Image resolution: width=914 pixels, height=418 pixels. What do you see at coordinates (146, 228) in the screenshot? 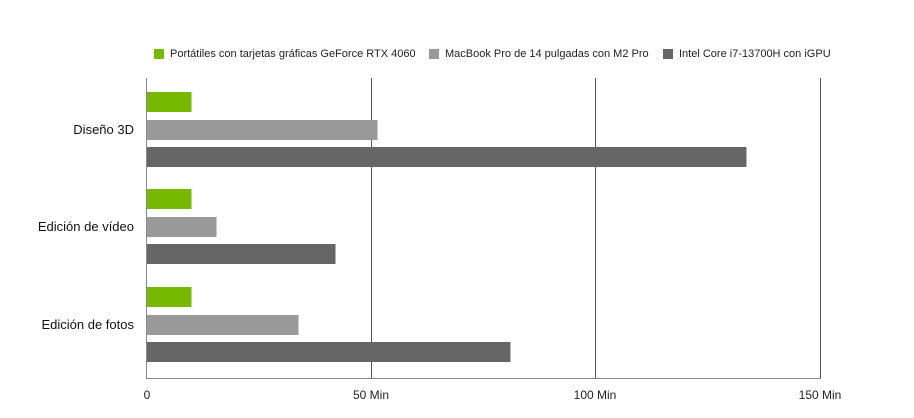
I see `y-axis-line` at bounding box center [146, 228].